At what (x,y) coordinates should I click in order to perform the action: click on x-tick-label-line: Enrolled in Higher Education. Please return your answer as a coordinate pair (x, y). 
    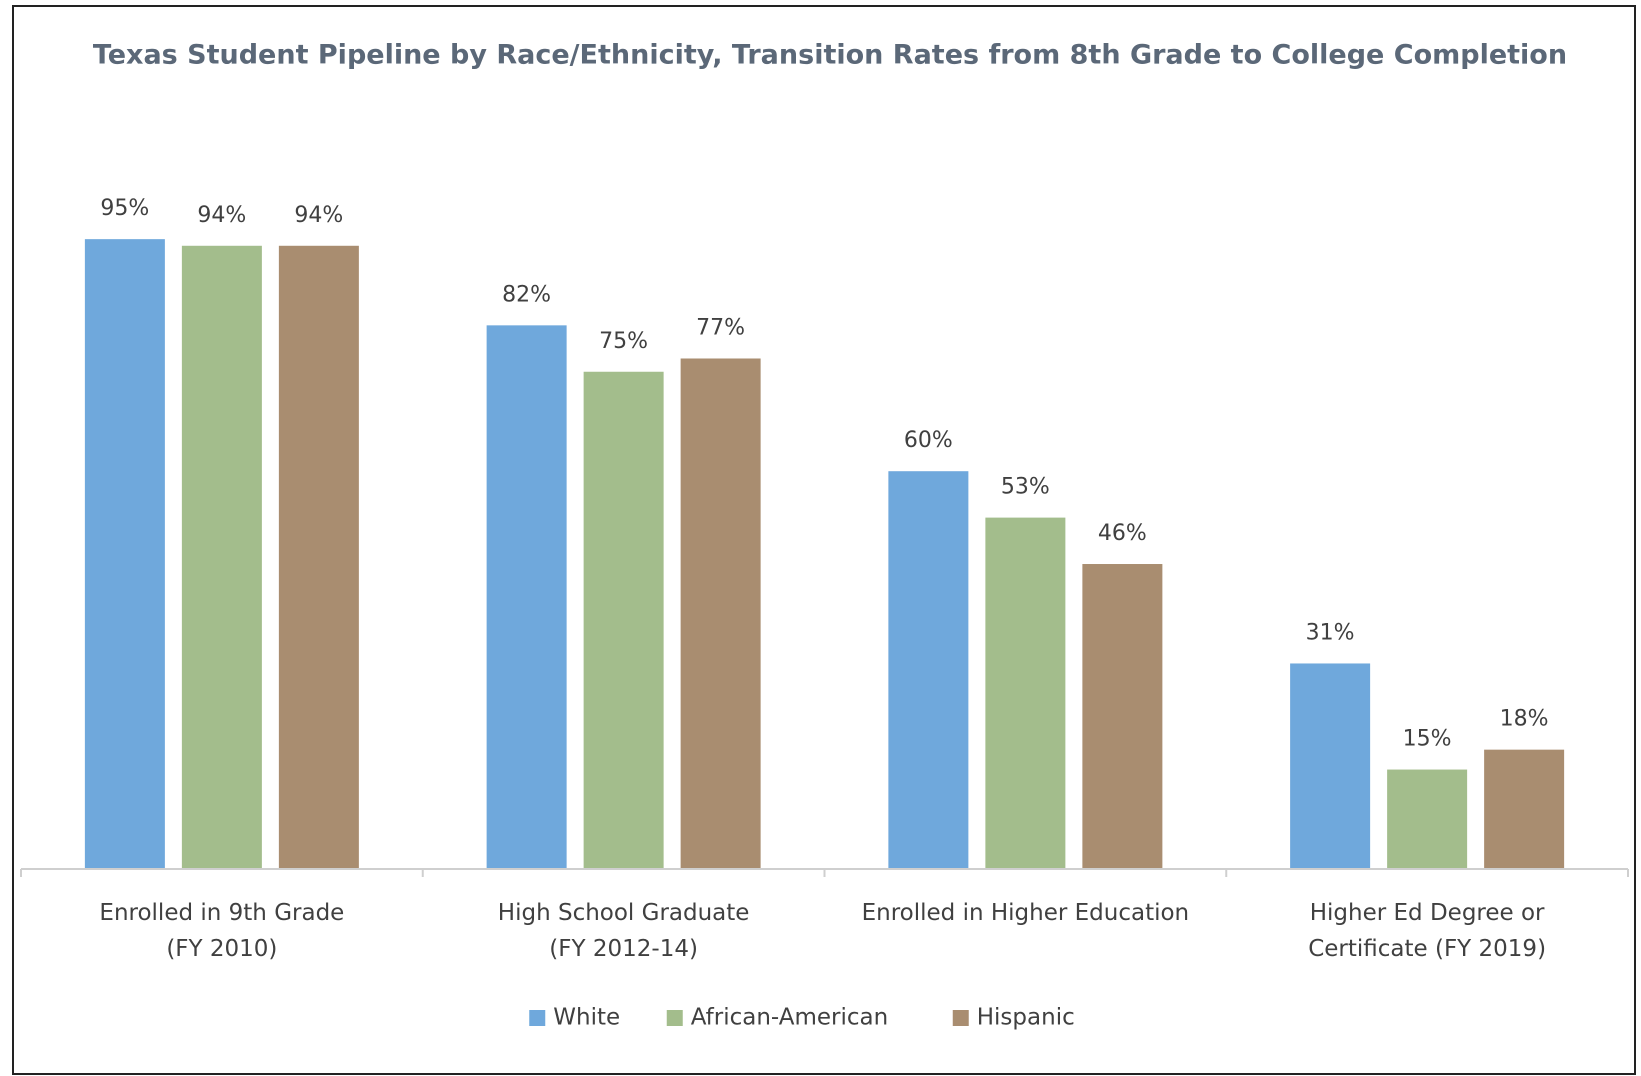
    Looking at the image, I should click on (1026, 913).